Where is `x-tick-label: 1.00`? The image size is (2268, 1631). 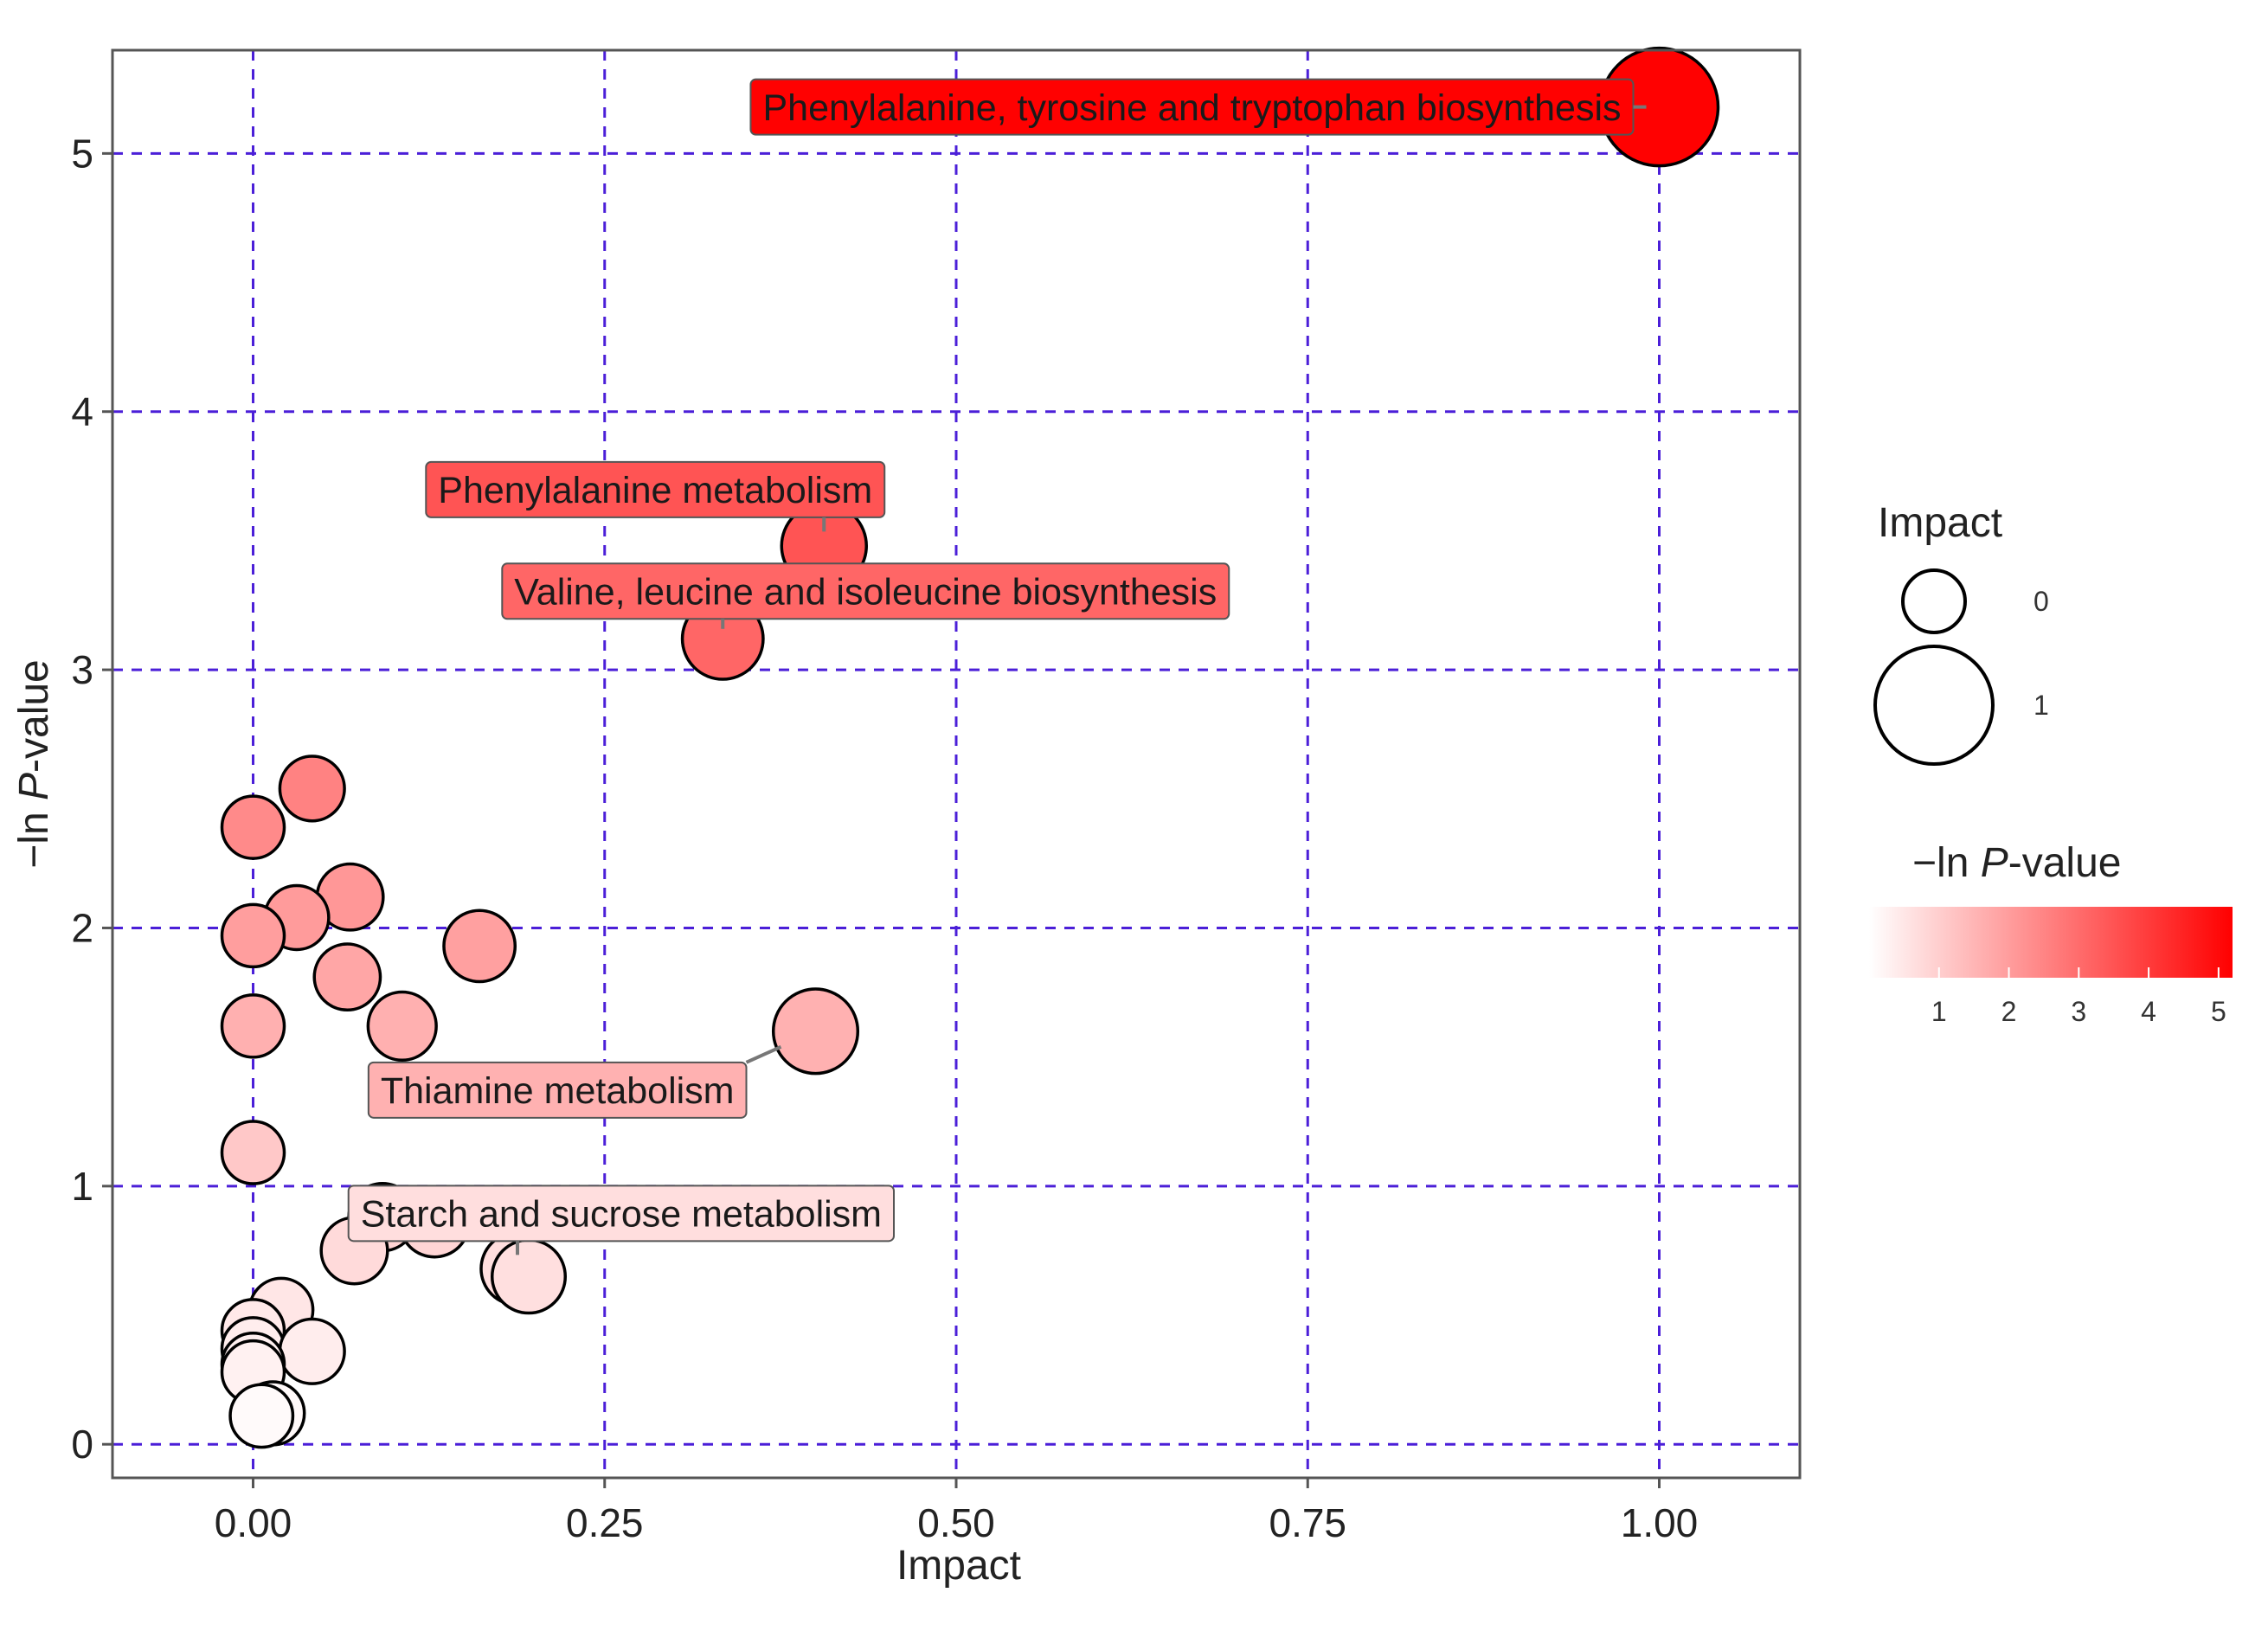
x-tick-label: 1.00 is located at coordinates (1660, 1522).